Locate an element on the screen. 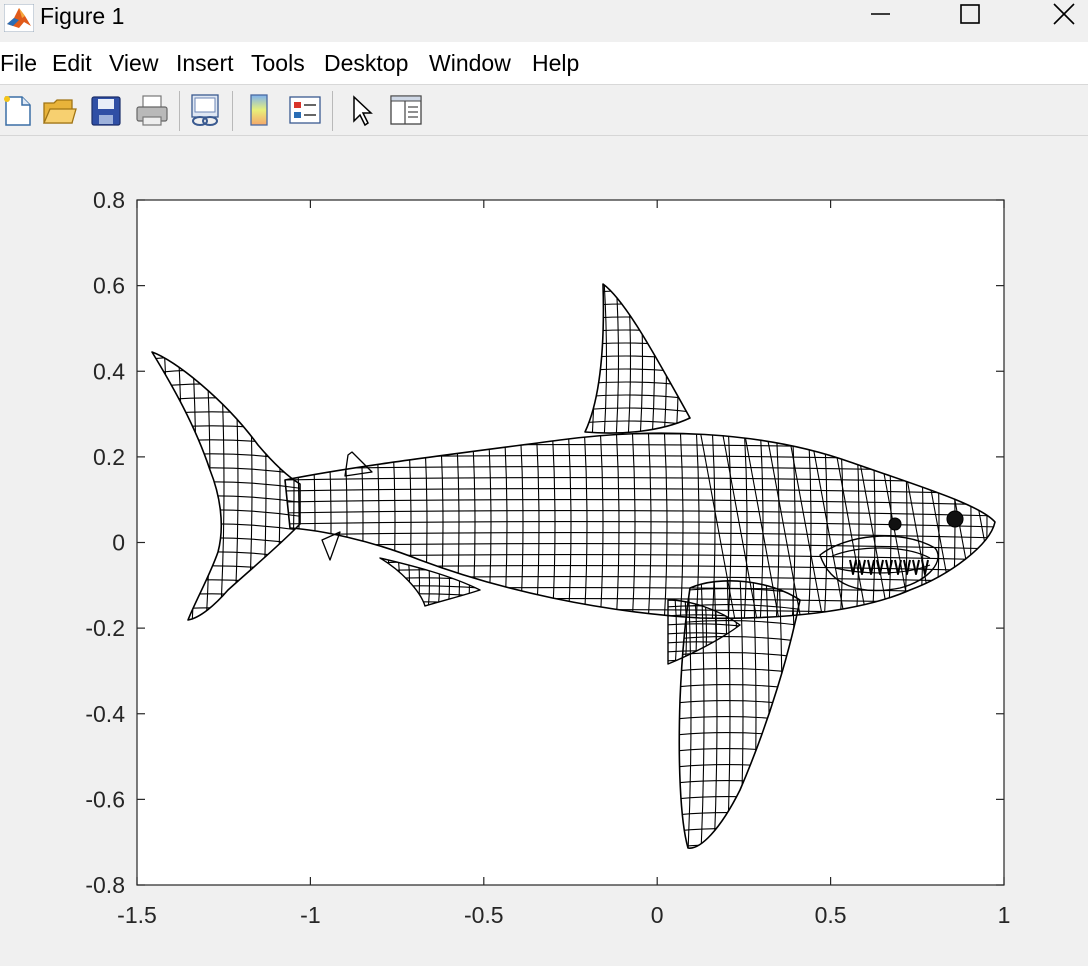  x-tick-label: -1.5 is located at coordinates (137, 915).